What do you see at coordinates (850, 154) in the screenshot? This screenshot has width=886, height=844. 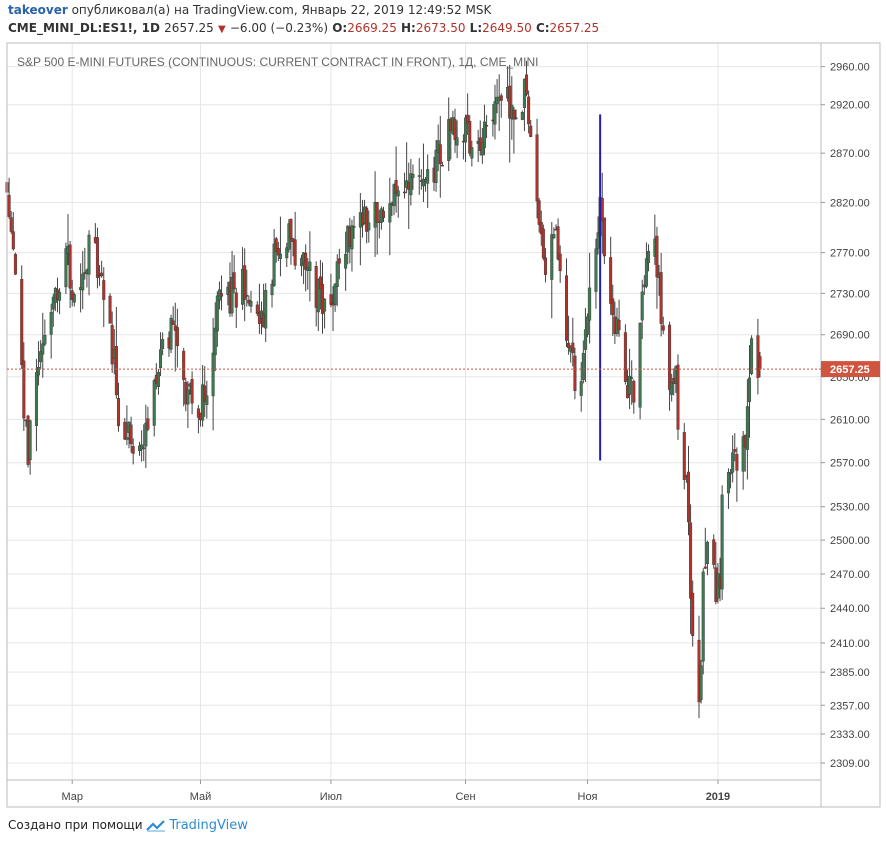 I see `y-tick-label: 2870.00` at bounding box center [850, 154].